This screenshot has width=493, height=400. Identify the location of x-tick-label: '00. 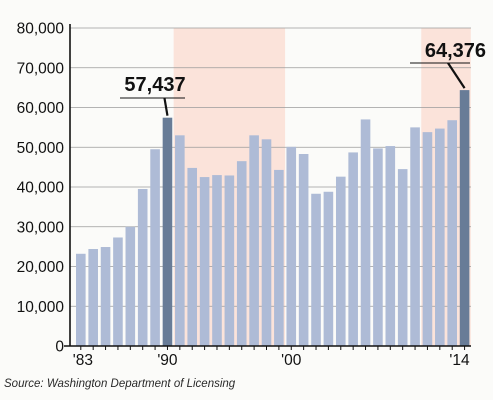
(291, 360).